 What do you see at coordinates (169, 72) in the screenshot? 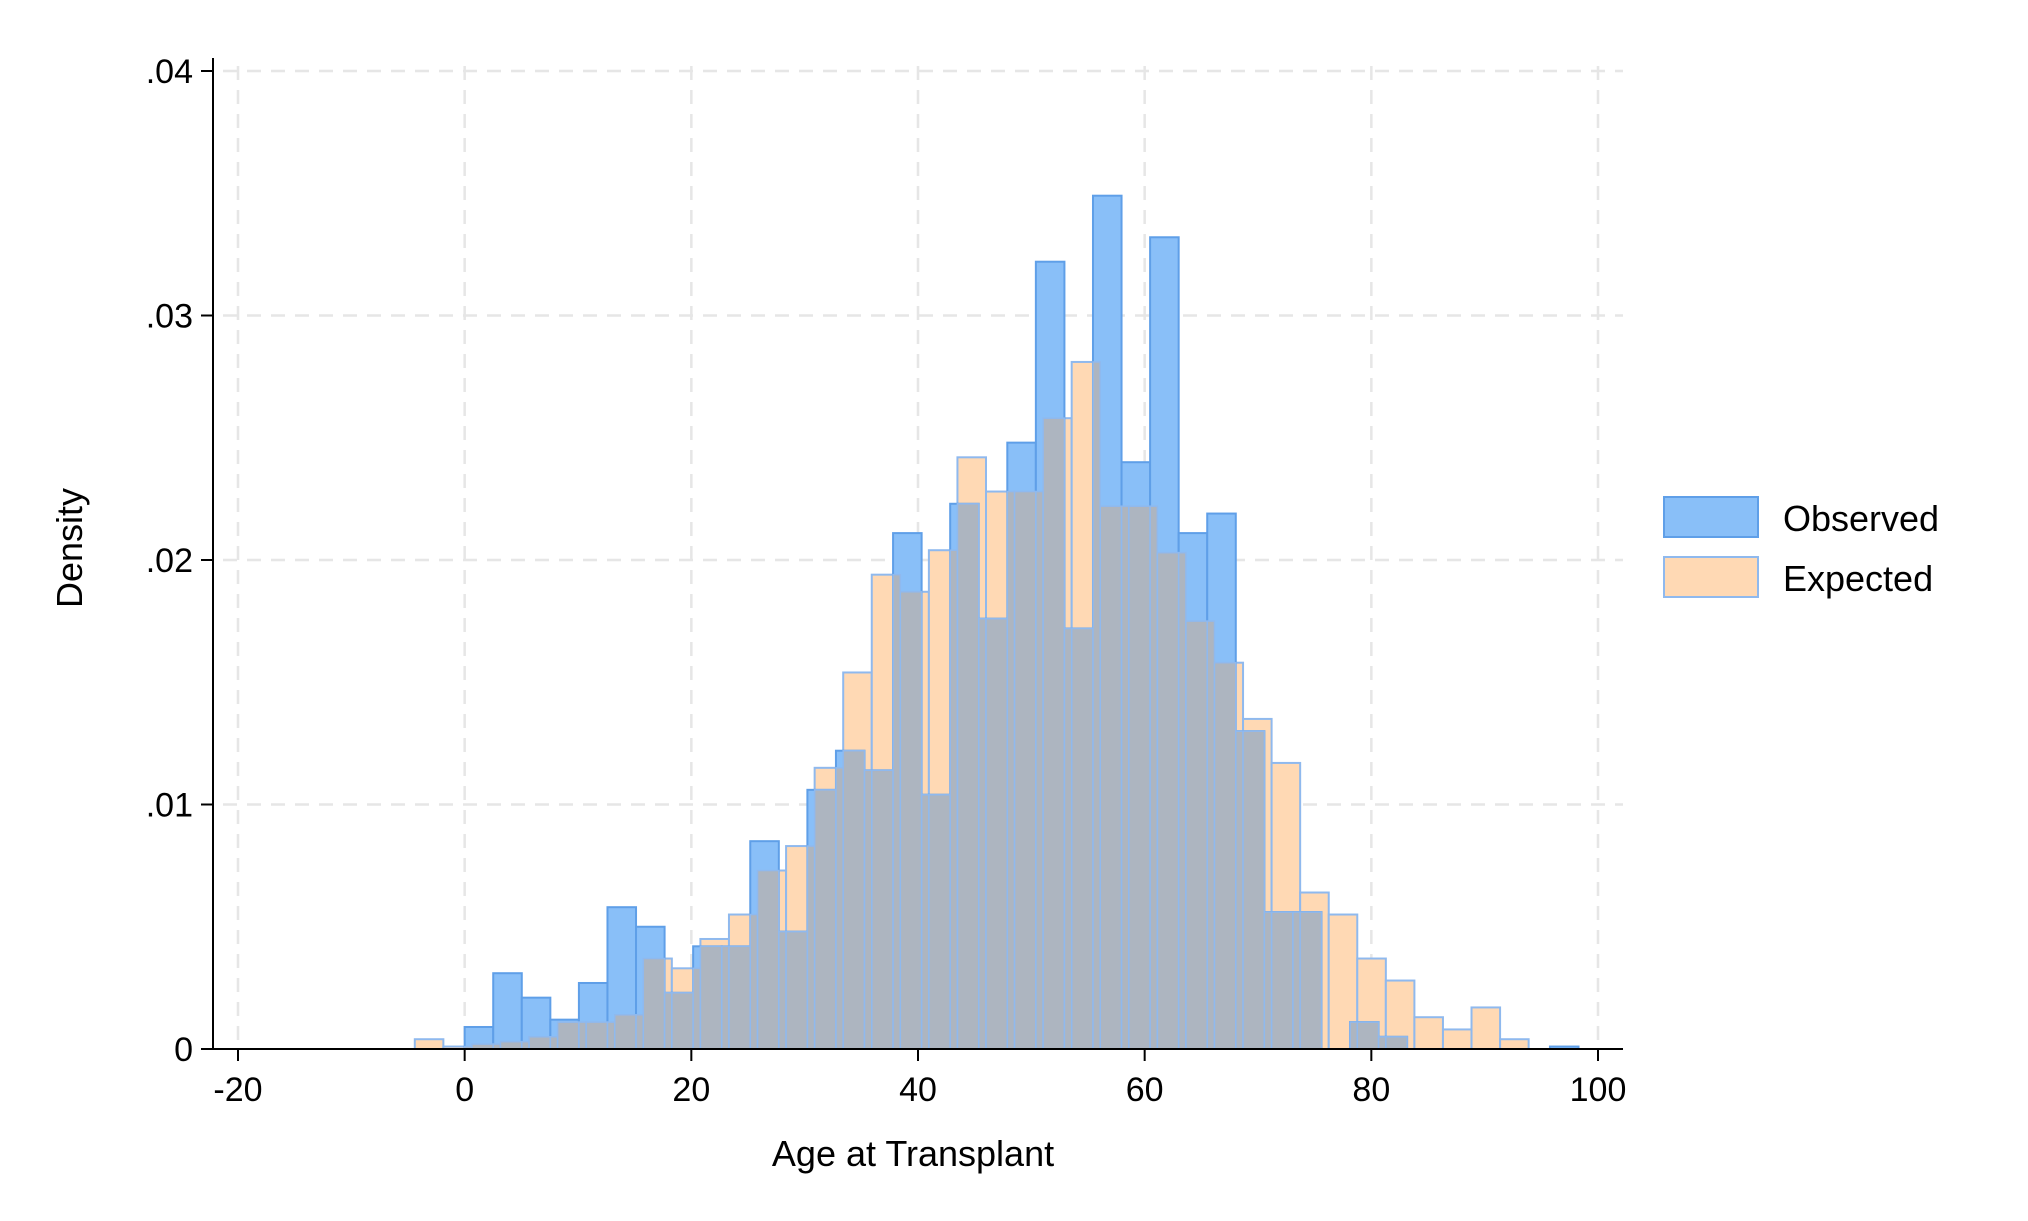
I see `y-tick-label: .04` at bounding box center [169, 72].